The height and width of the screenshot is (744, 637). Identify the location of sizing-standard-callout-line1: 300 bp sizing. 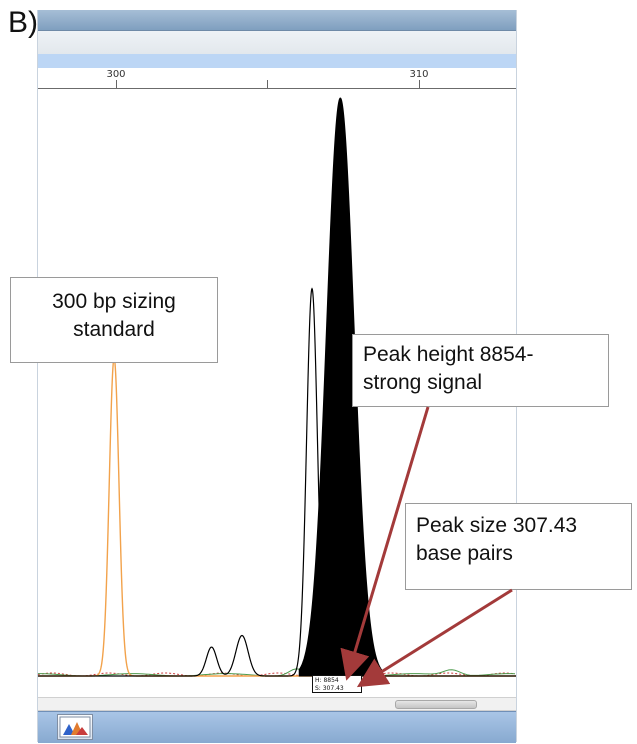
(114, 301).